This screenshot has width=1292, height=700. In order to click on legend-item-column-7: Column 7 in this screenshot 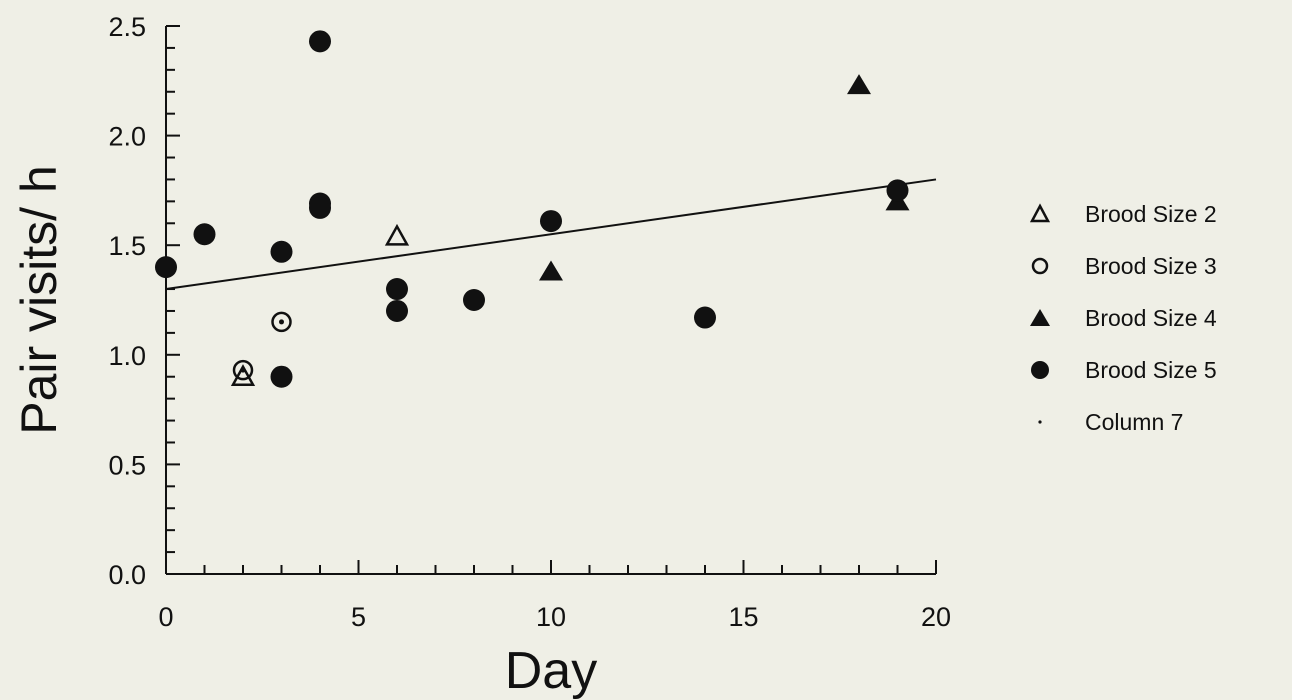, I will do `click(1110, 422)`.